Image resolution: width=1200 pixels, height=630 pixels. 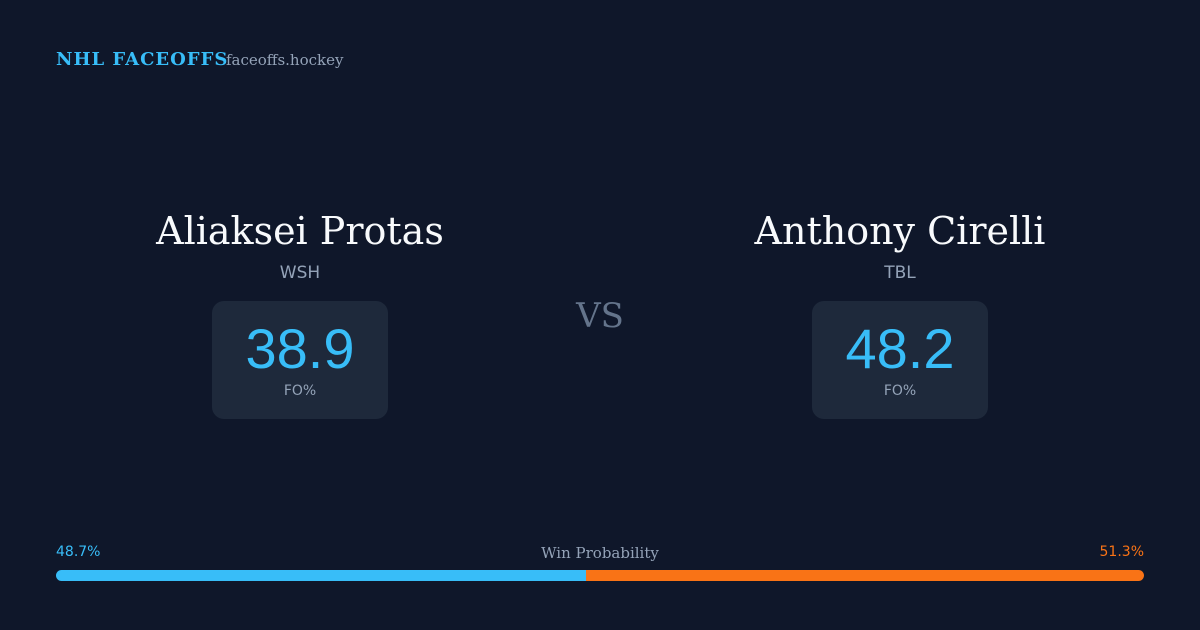 I want to click on team: TBL, so click(x=900, y=273).